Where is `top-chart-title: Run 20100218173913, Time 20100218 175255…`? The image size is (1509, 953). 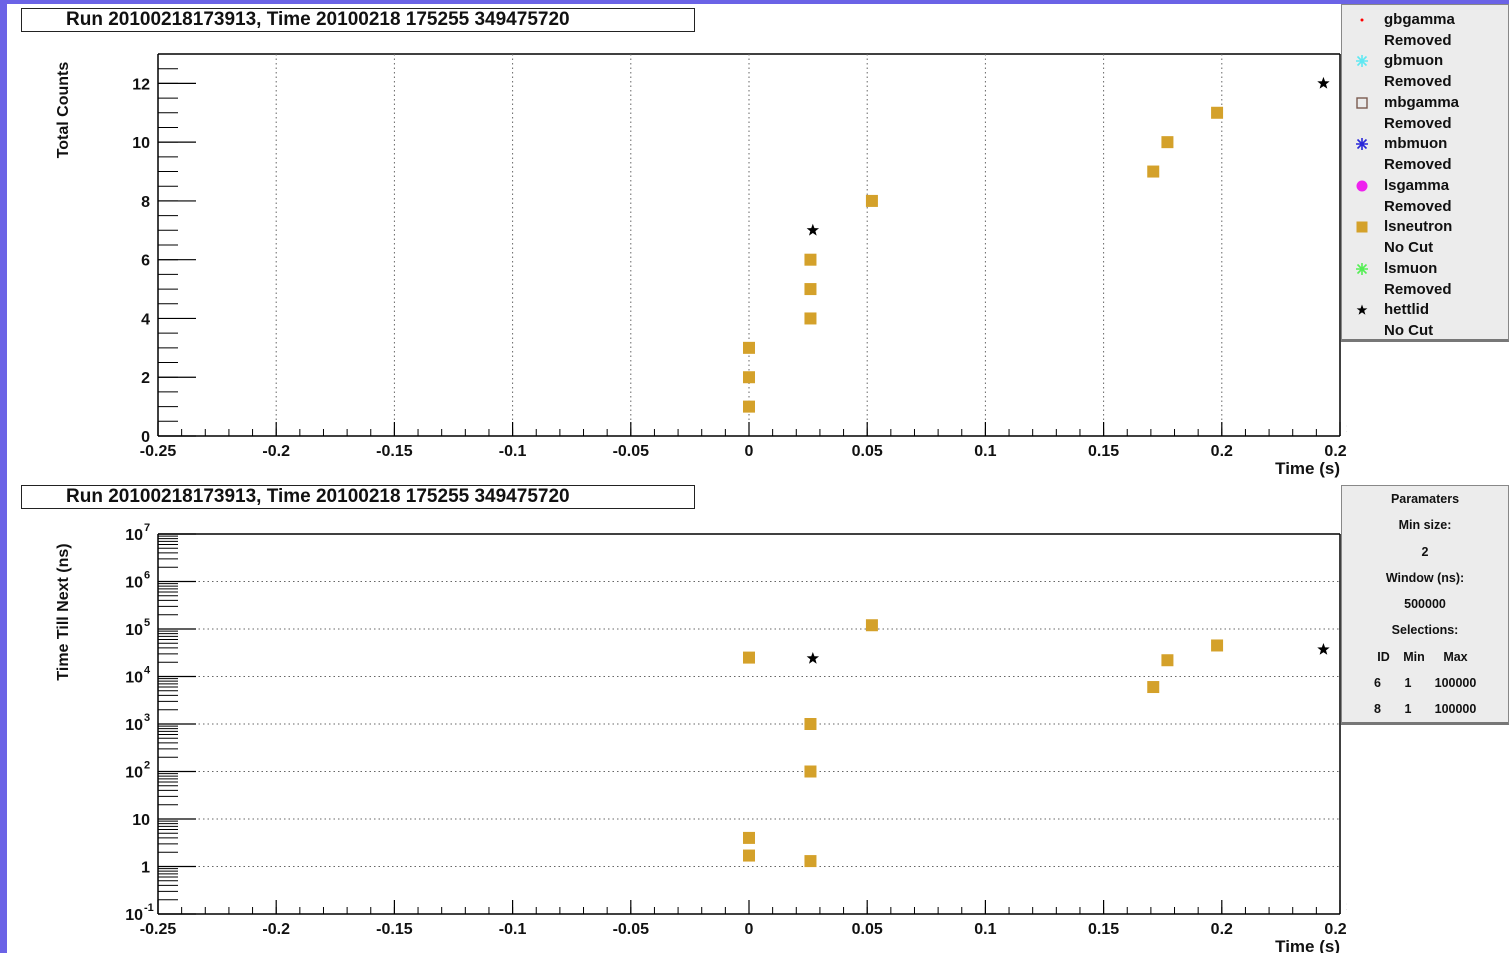 top-chart-title: Run 20100218173913, Time 20100218 175255… is located at coordinates (358, 20).